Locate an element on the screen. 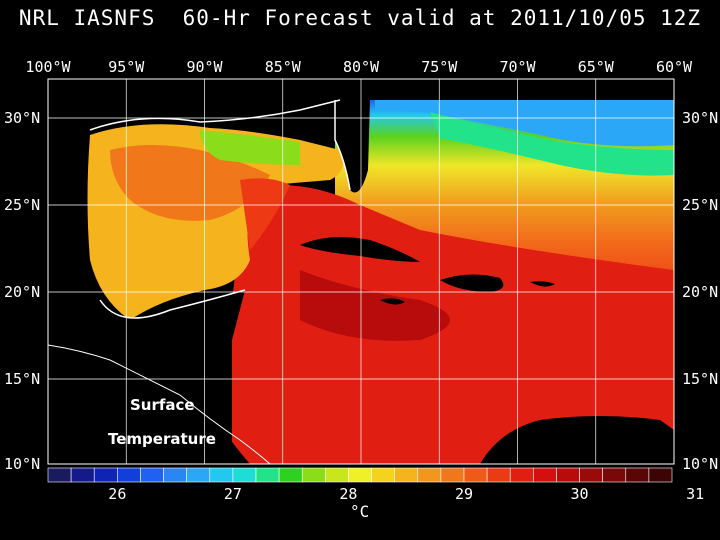  lon-label: 60°W is located at coordinates (674, 67).